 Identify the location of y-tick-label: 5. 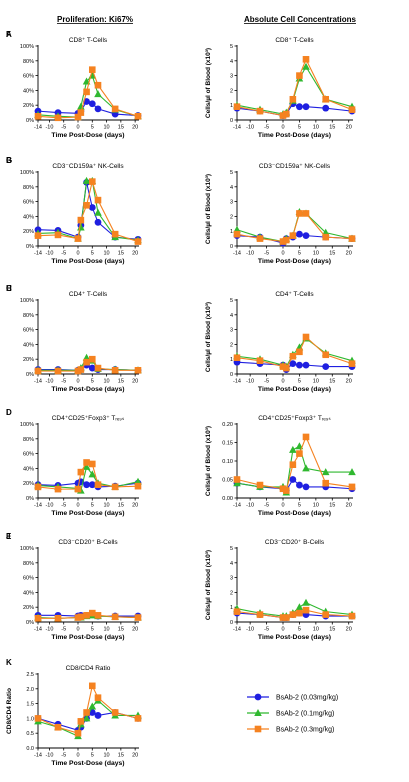
(231, 549).